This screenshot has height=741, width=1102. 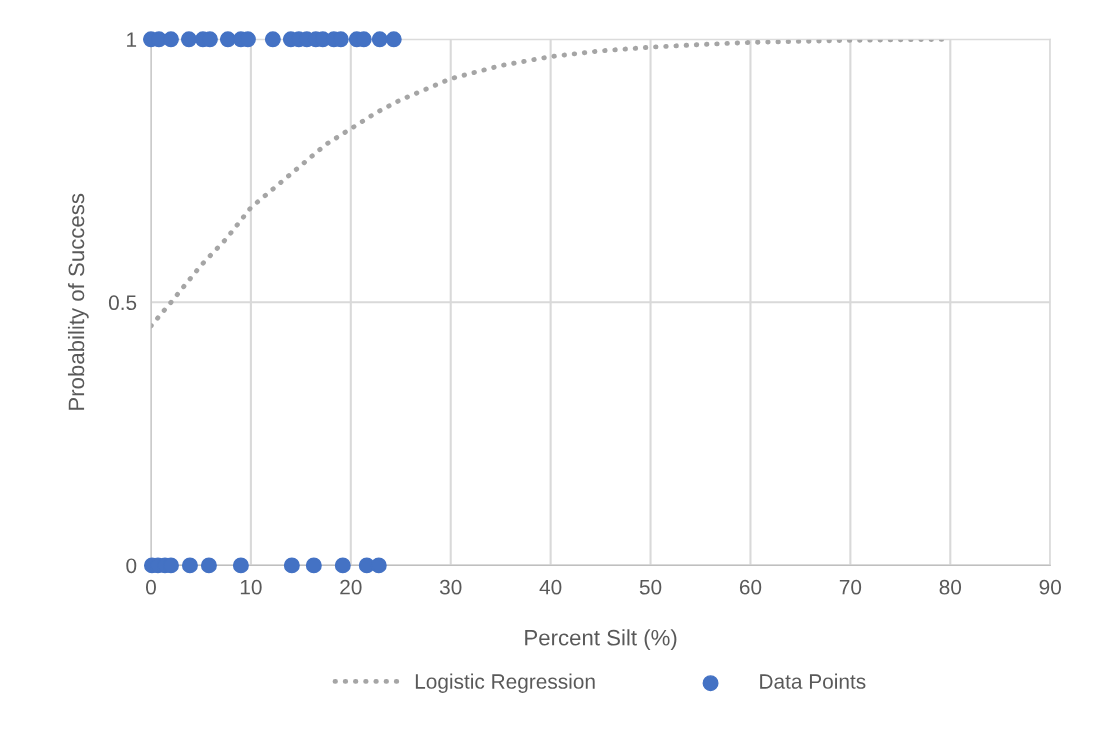 What do you see at coordinates (550, 587) in the screenshot?
I see `x-tick-label: 40` at bounding box center [550, 587].